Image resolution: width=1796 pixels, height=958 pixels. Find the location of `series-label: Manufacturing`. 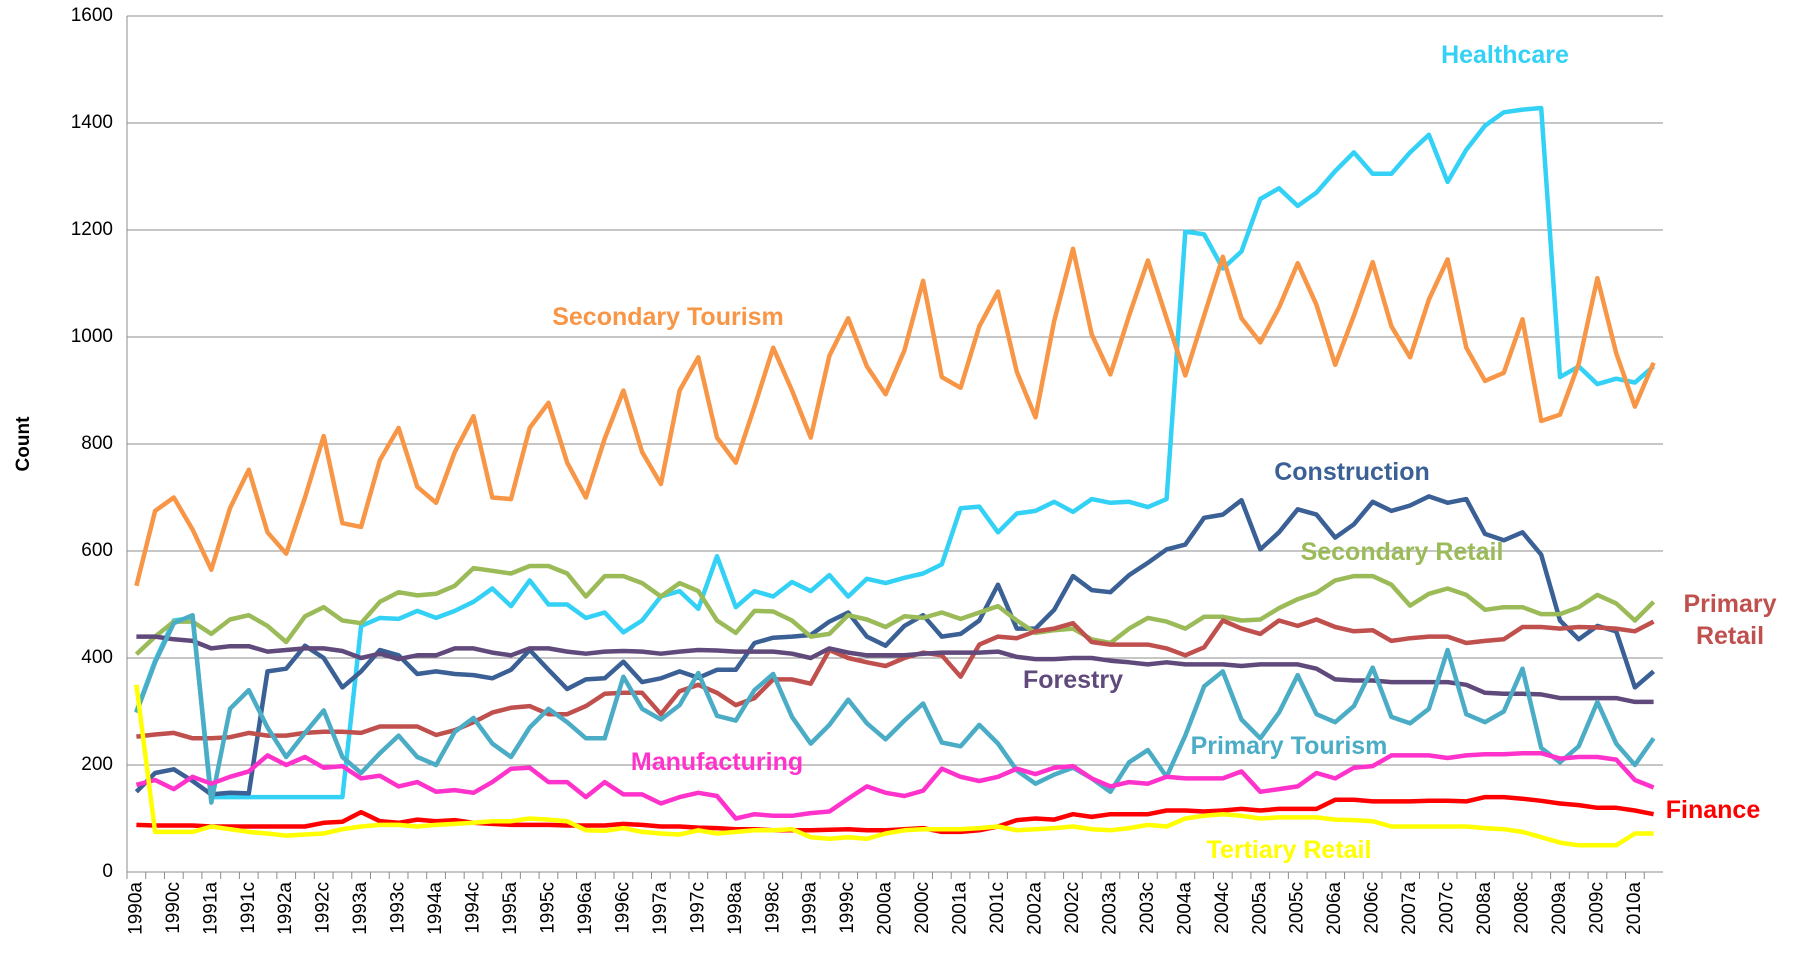

series-label: Manufacturing is located at coordinates (717, 762).